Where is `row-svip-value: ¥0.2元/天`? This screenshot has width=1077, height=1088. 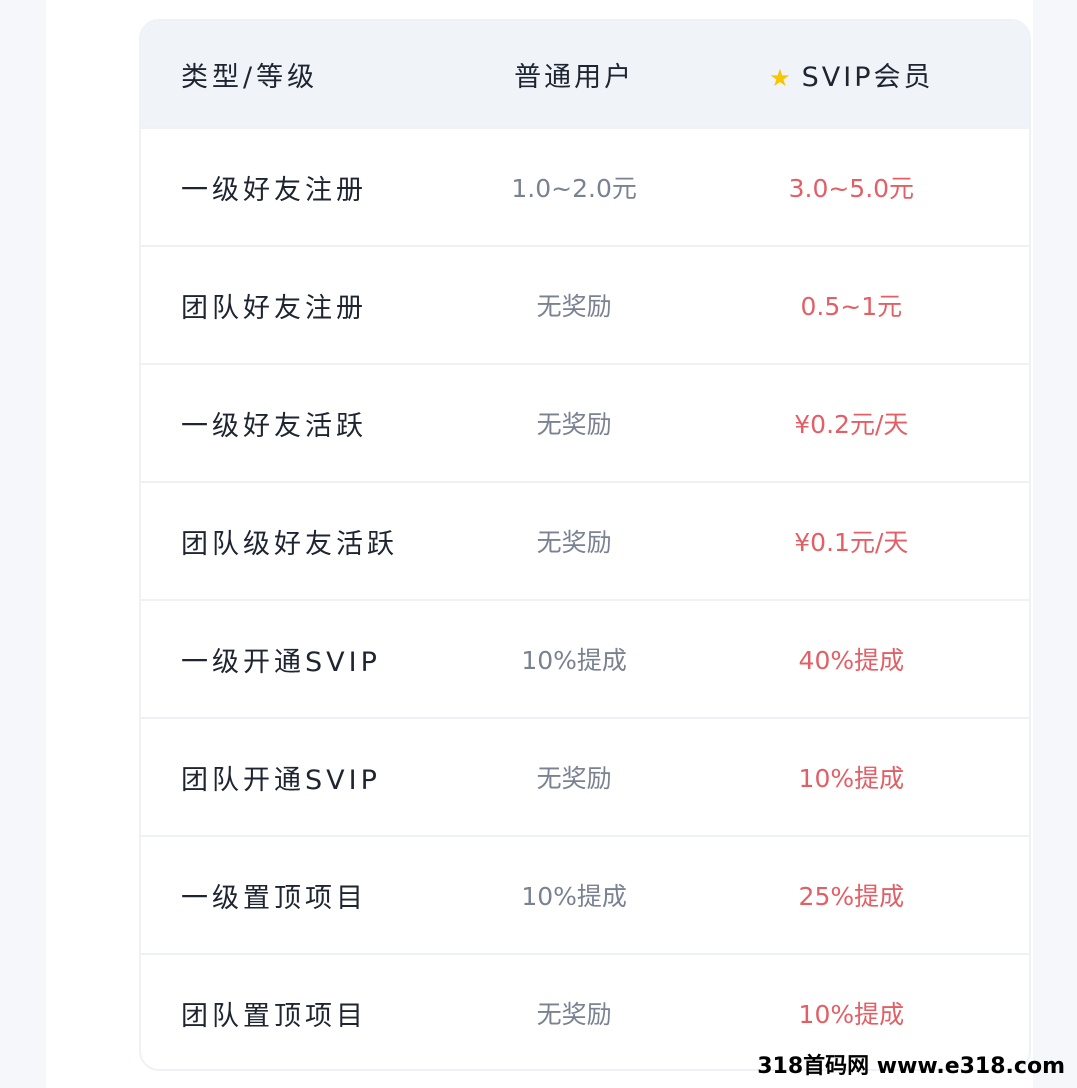
row-svip-value: ¥0.2元/天 is located at coordinates (851, 424).